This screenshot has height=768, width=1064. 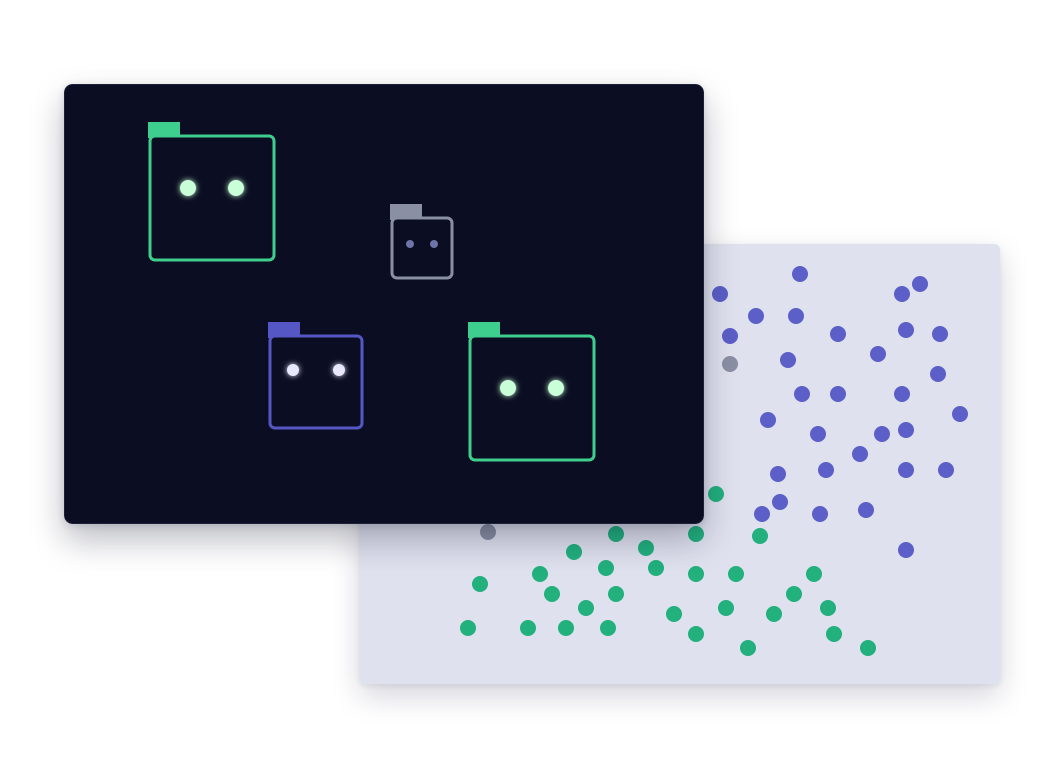 I want to click on character-large-green, so click(x=212, y=192).